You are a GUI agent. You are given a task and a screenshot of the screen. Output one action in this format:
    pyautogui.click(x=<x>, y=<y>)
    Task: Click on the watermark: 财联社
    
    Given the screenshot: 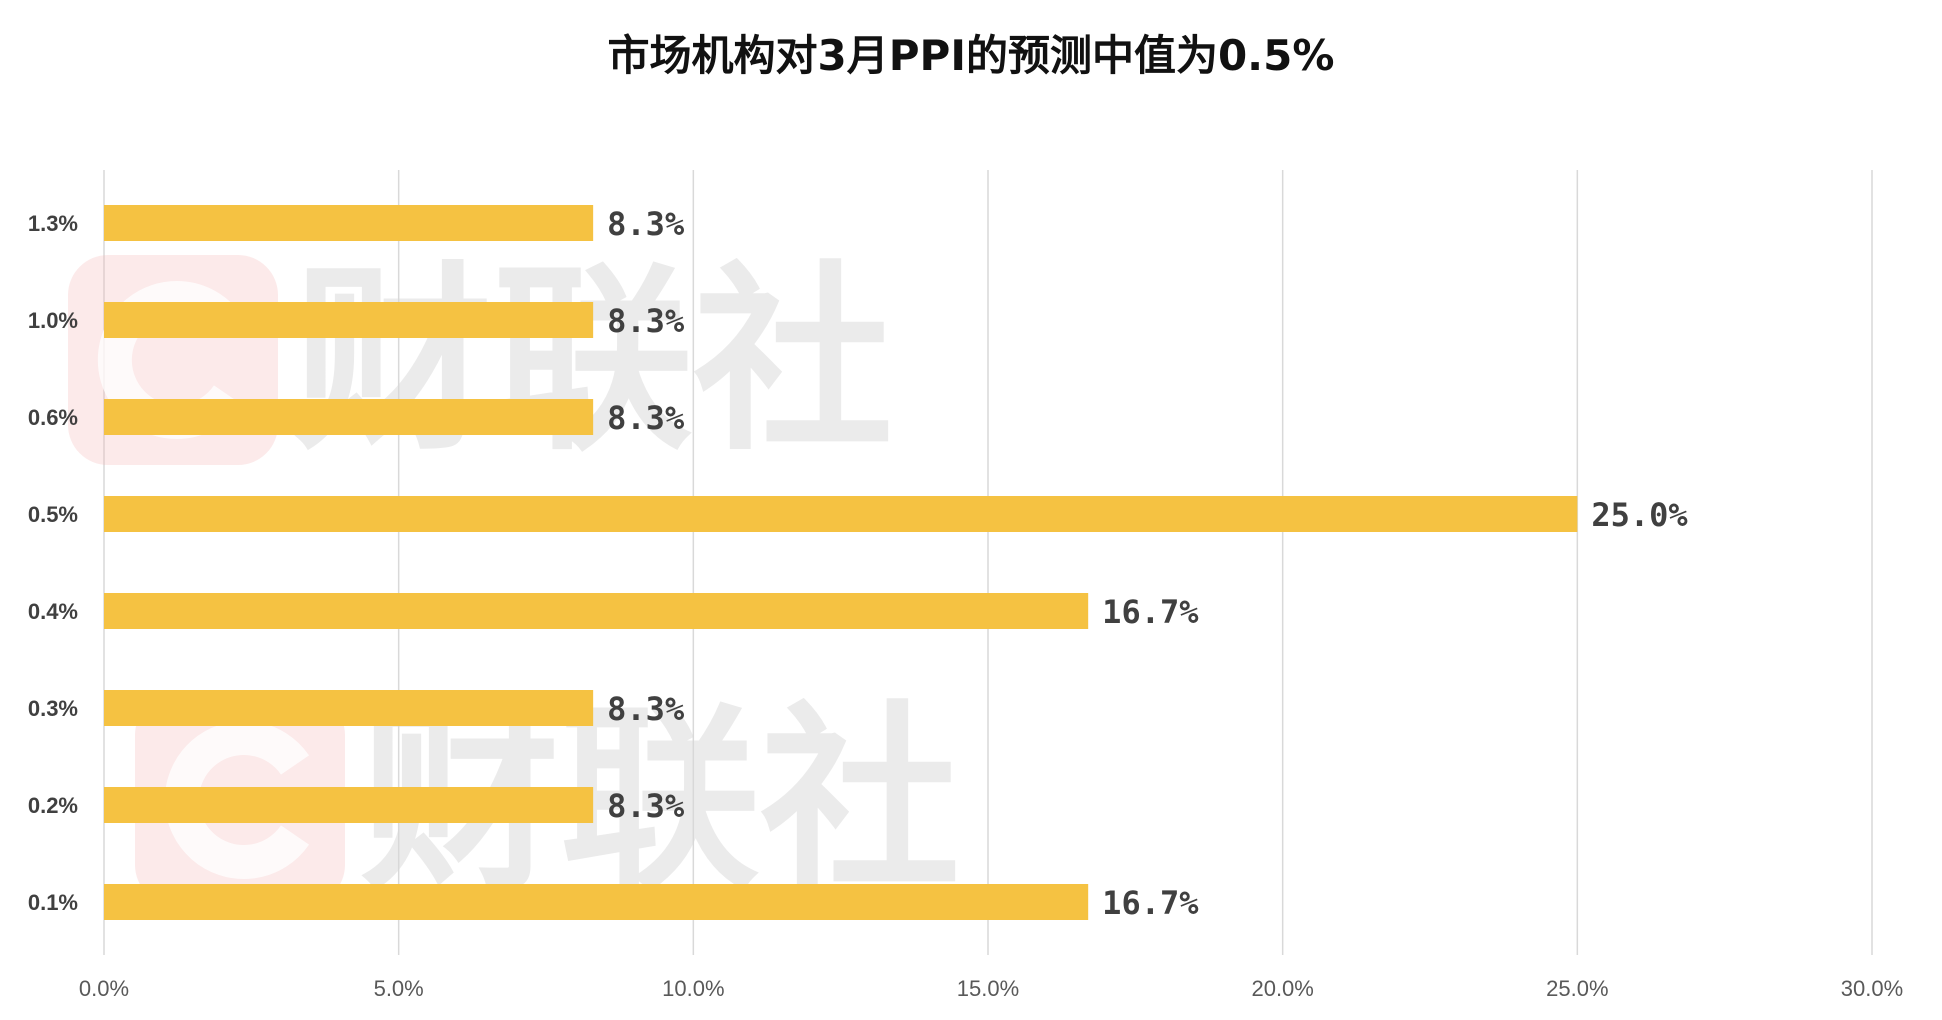 What is the action you would take?
    pyautogui.click(x=480, y=361)
    